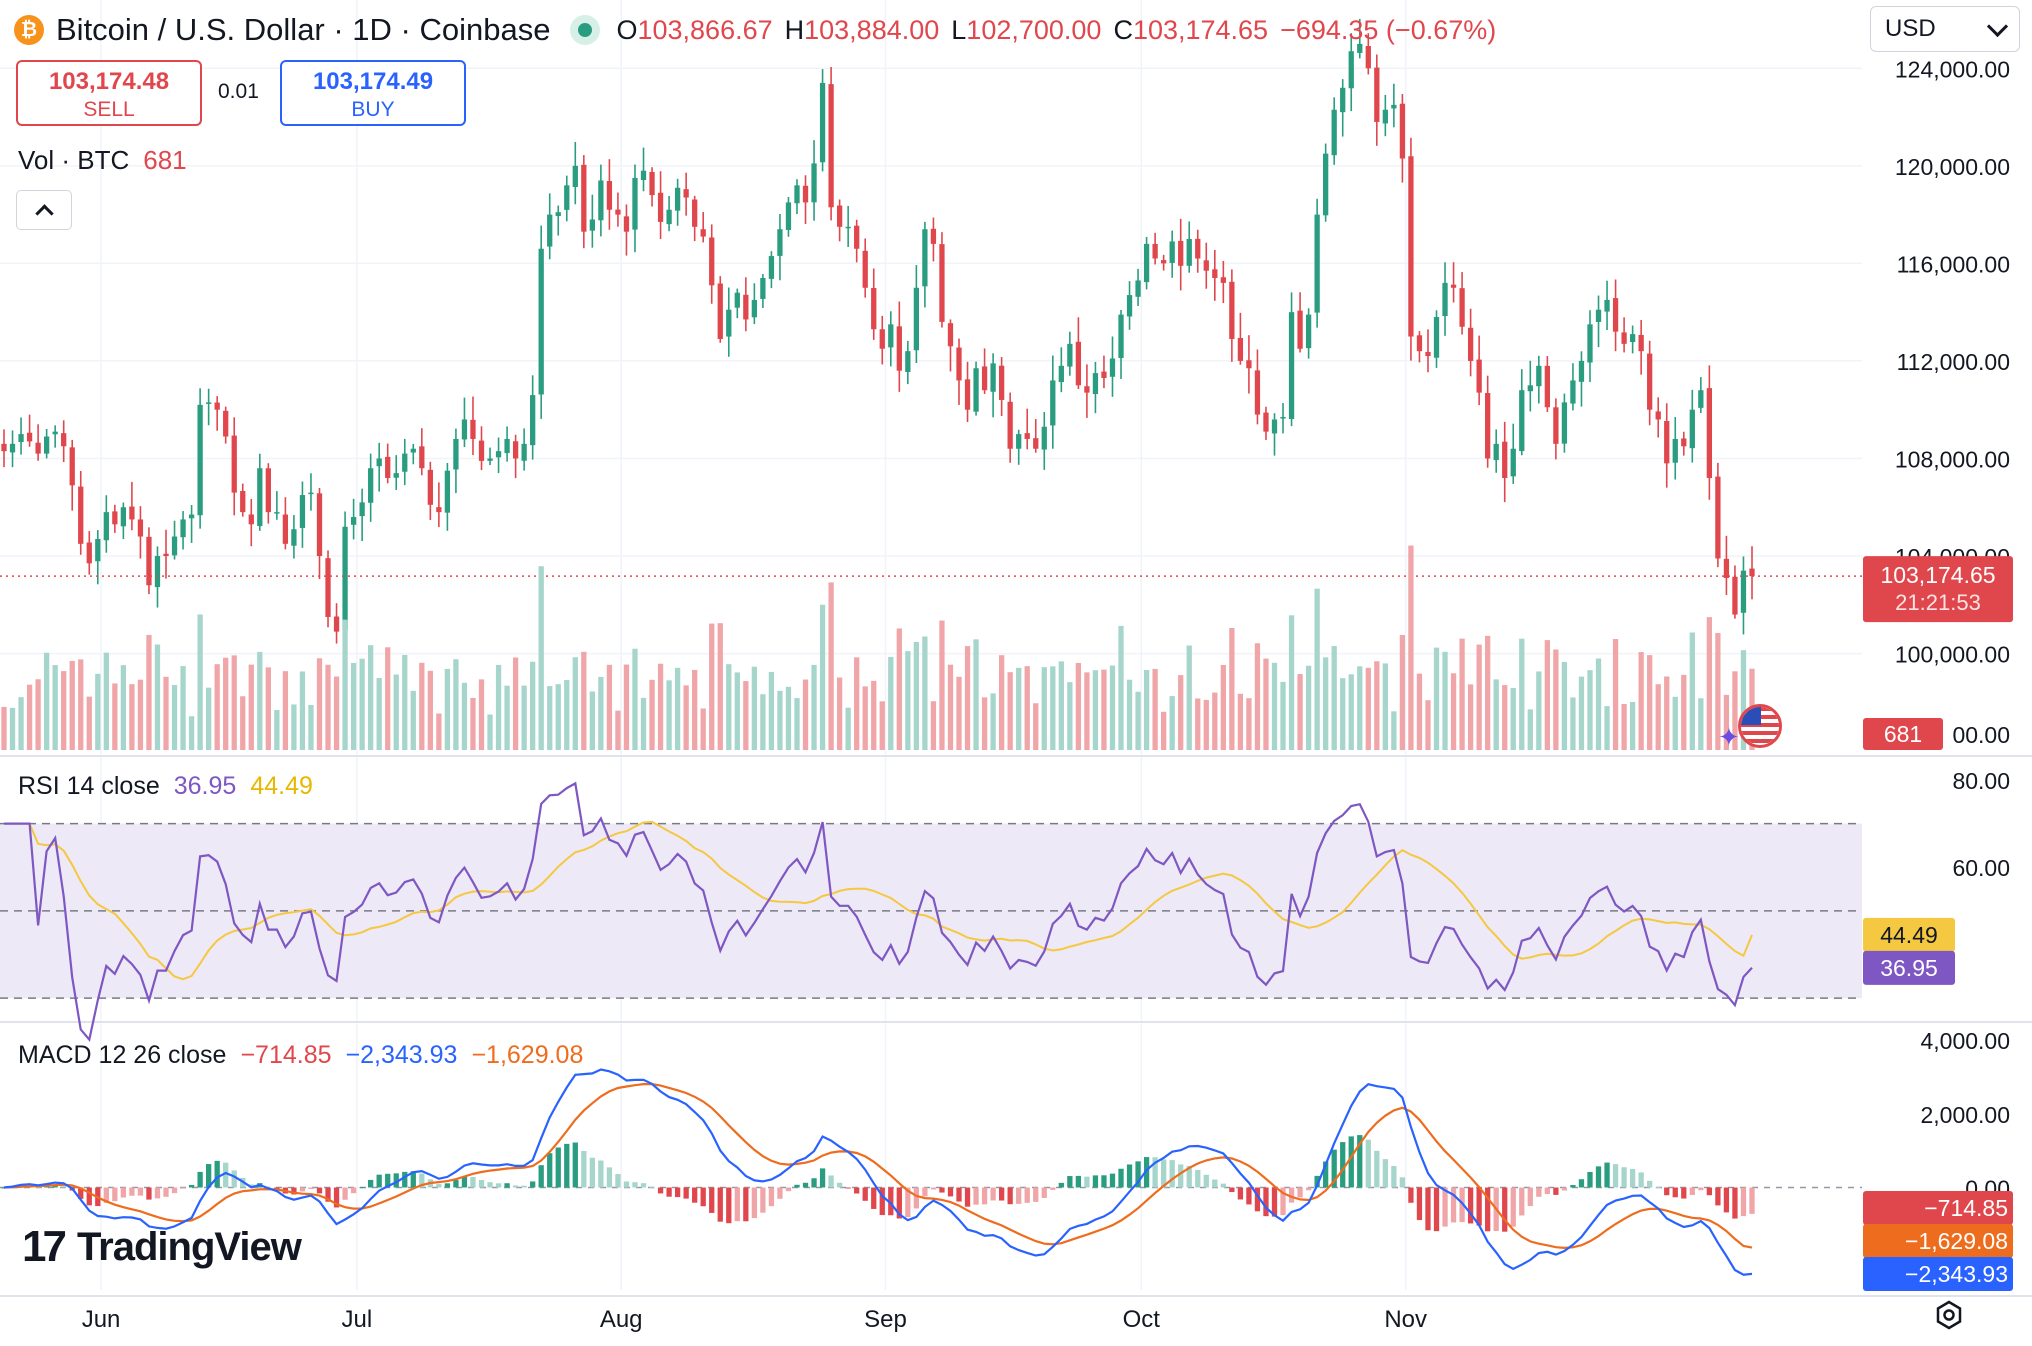  I want to click on volume-layer, so click(878, 647).